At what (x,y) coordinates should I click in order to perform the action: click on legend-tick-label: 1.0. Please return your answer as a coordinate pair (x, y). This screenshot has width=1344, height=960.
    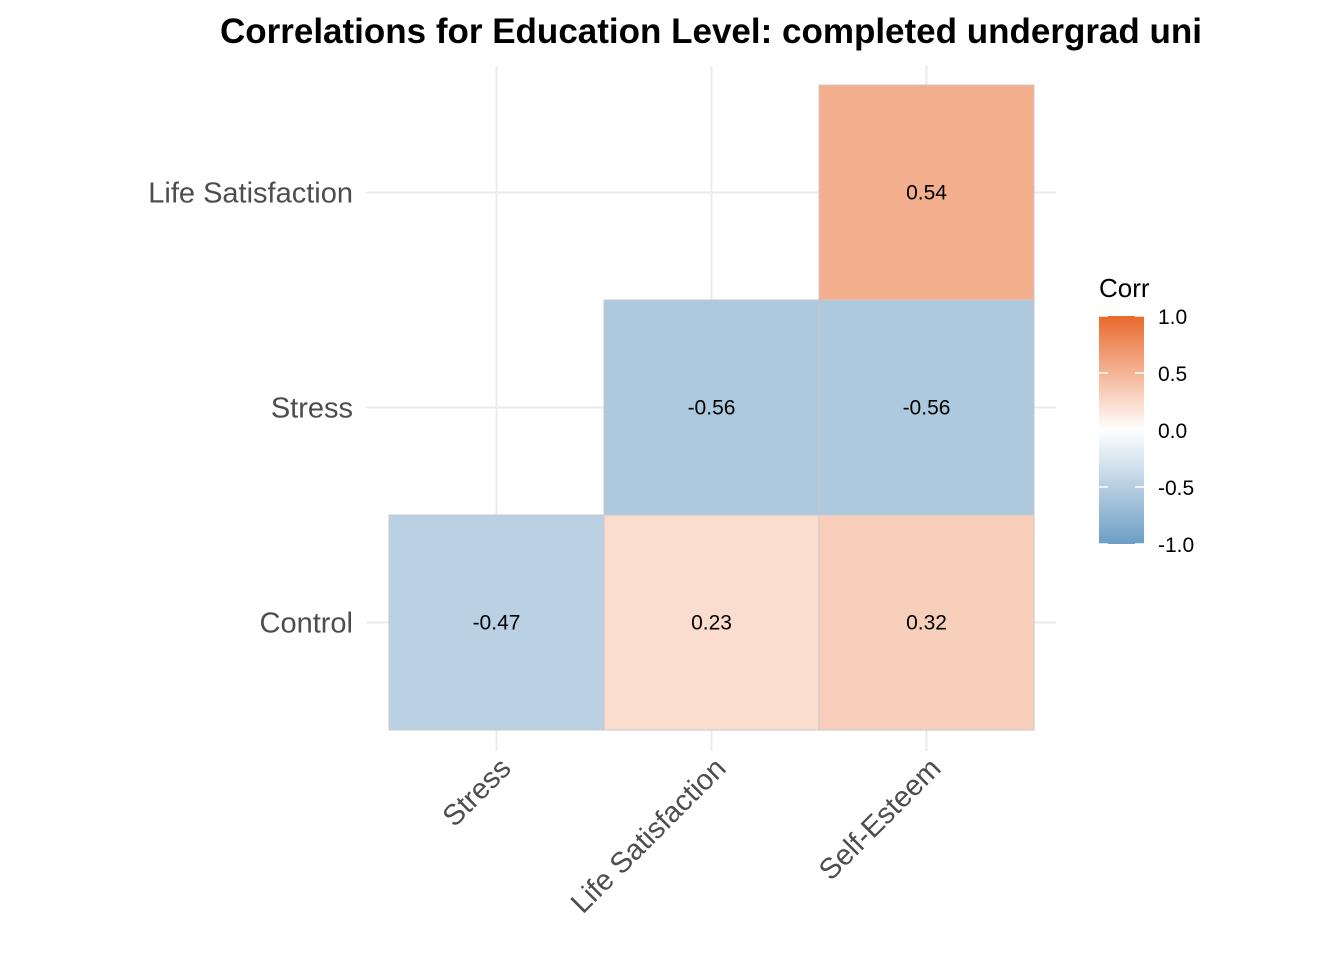
    Looking at the image, I should click on (1172, 317).